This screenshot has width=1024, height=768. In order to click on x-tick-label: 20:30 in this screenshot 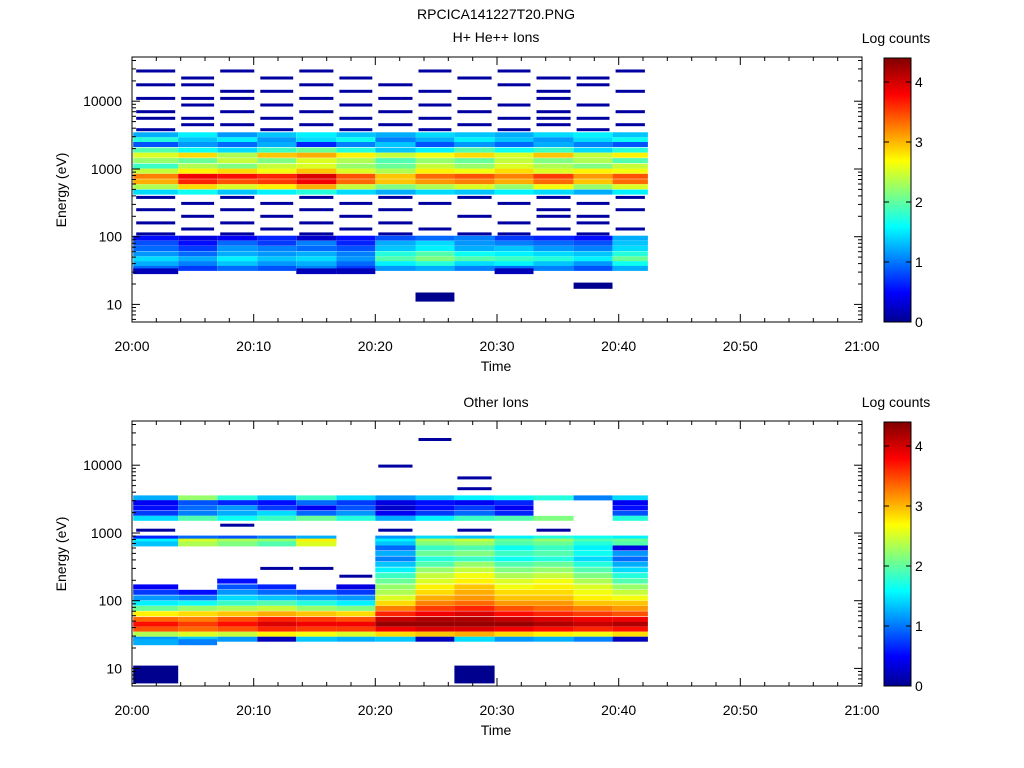, I will do `click(496, 710)`.